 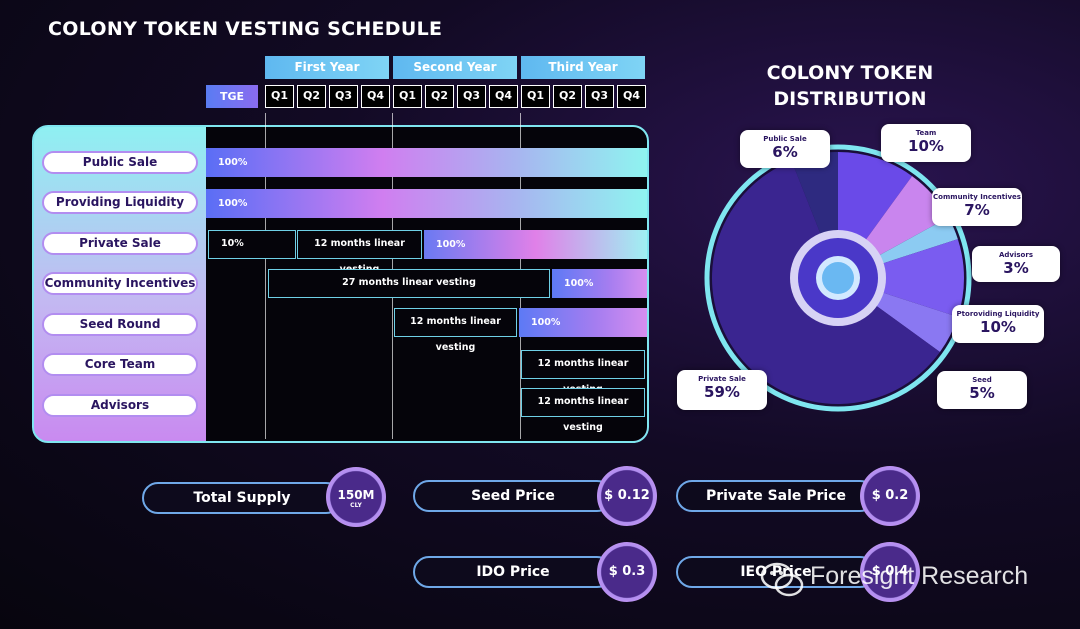 What do you see at coordinates (535, 244) in the screenshot?
I see `bar-private-sale-release: 100%` at bounding box center [535, 244].